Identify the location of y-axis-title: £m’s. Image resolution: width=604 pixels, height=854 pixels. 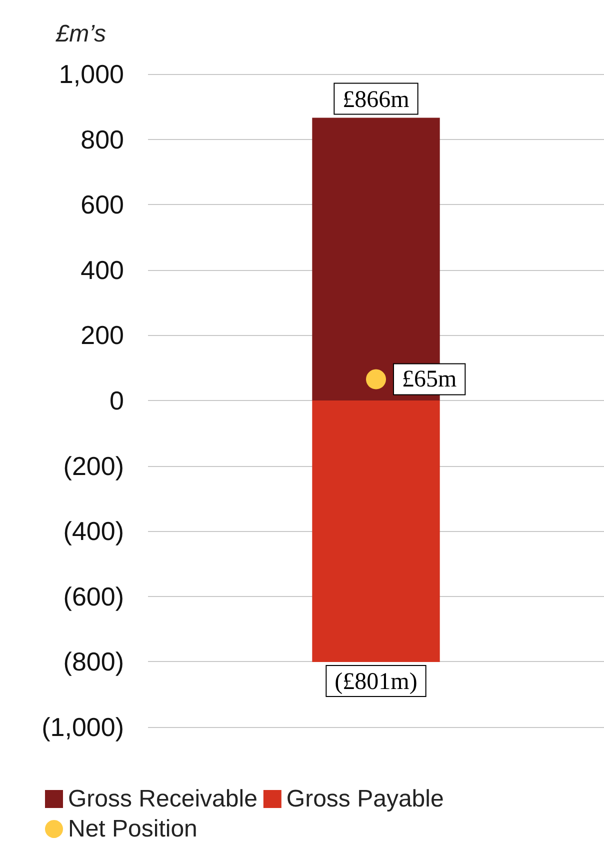
(80, 34).